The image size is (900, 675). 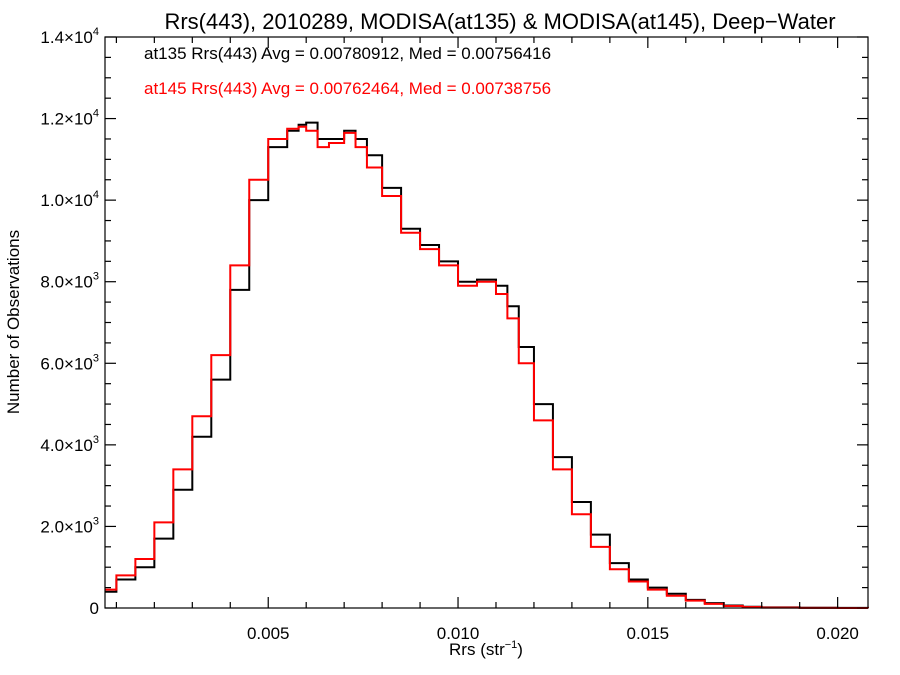 I want to click on y-tick-label: 8.0×10³, so click(x=69, y=281).